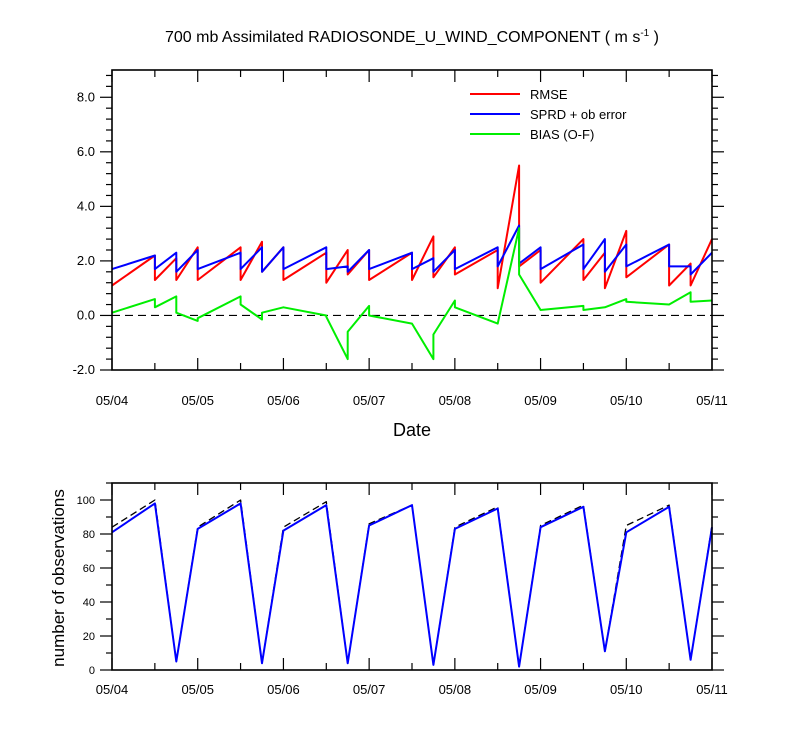 The image size is (800, 750). What do you see at coordinates (549, 94) in the screenshot?
I see `legend-label: RMSE` at bounding box center [549, 94].